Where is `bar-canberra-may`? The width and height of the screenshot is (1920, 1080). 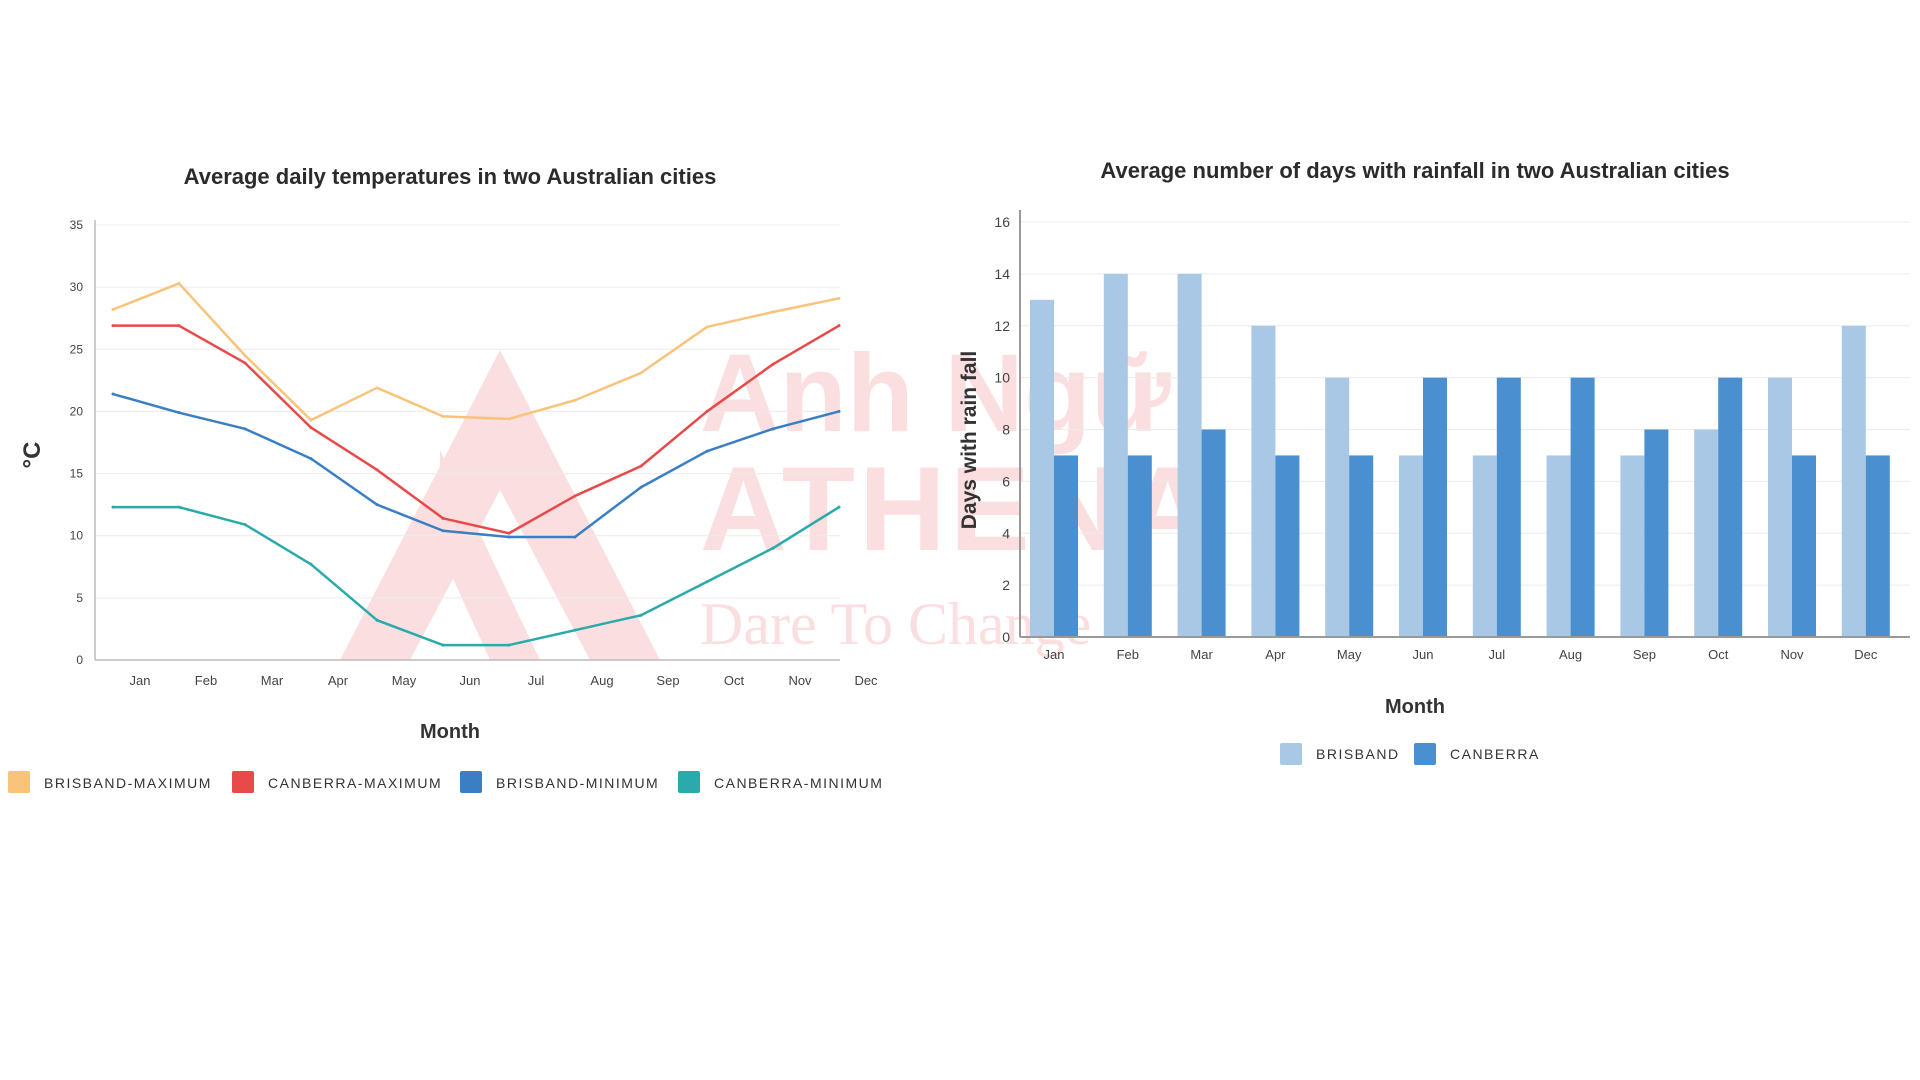 bar-canberra-may is located at coordinates (1361, 546).